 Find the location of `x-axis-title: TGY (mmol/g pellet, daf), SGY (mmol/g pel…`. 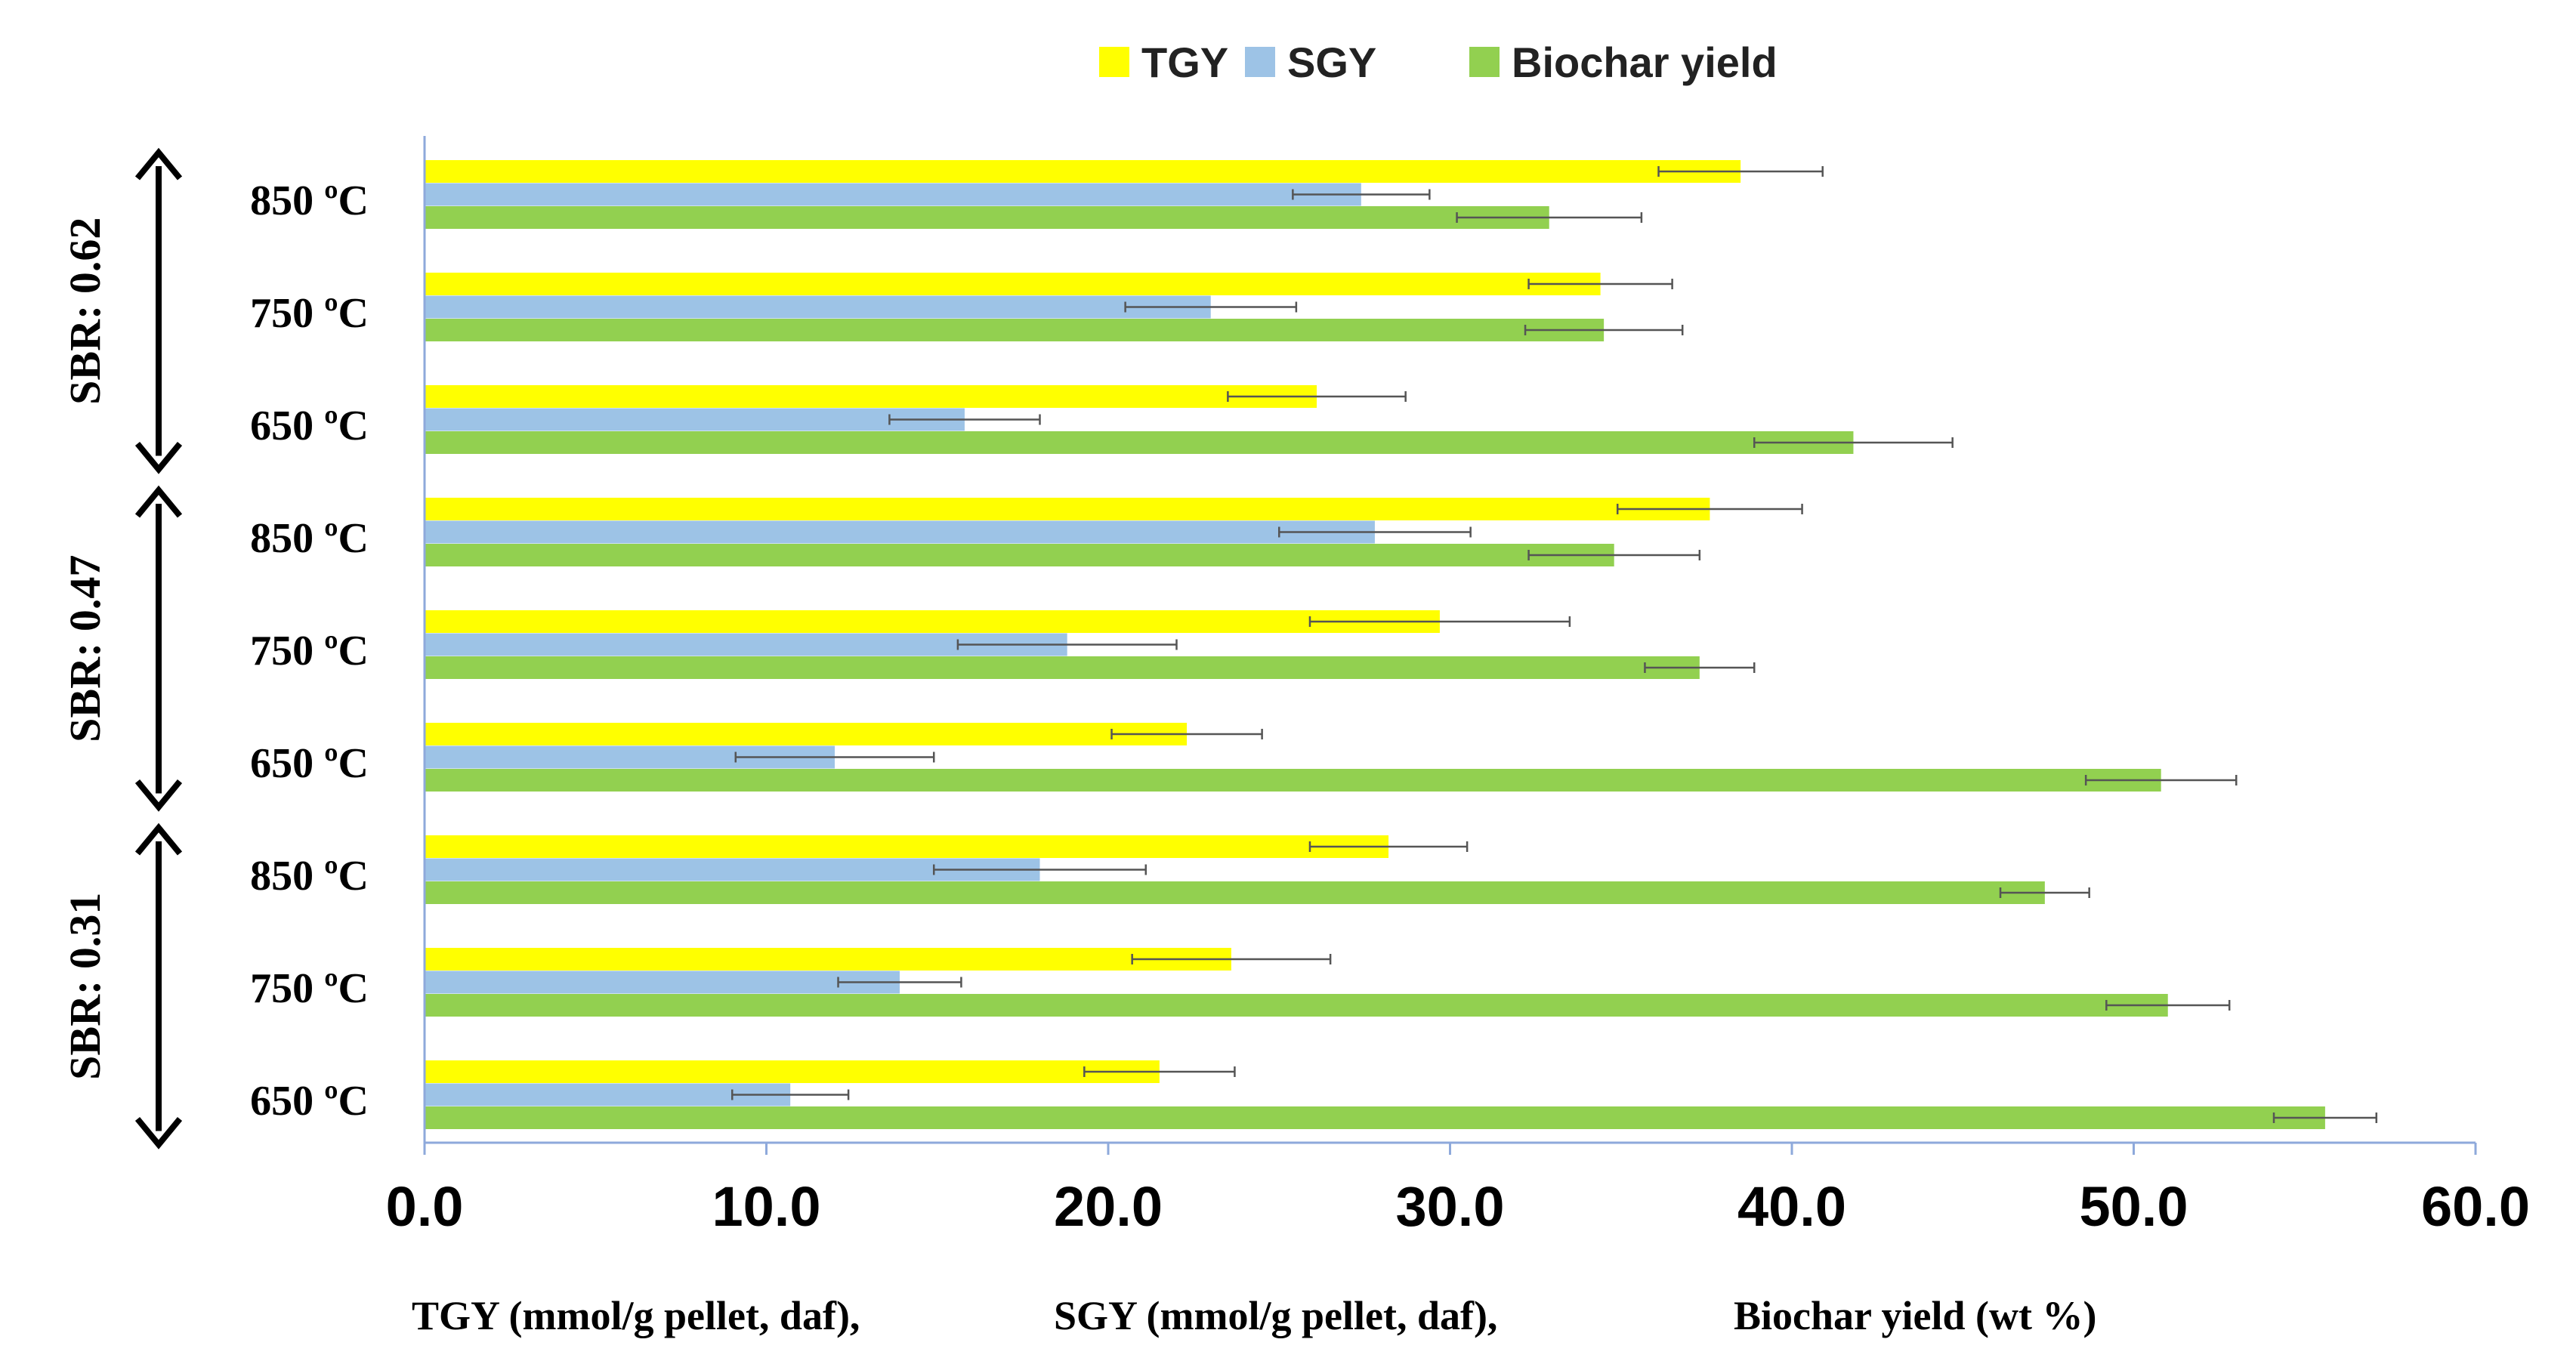

x-axis-title: TGY (mmol/g pellet, daf), SGY (mmol/g pel… is located at coordinates (1254, 1315).